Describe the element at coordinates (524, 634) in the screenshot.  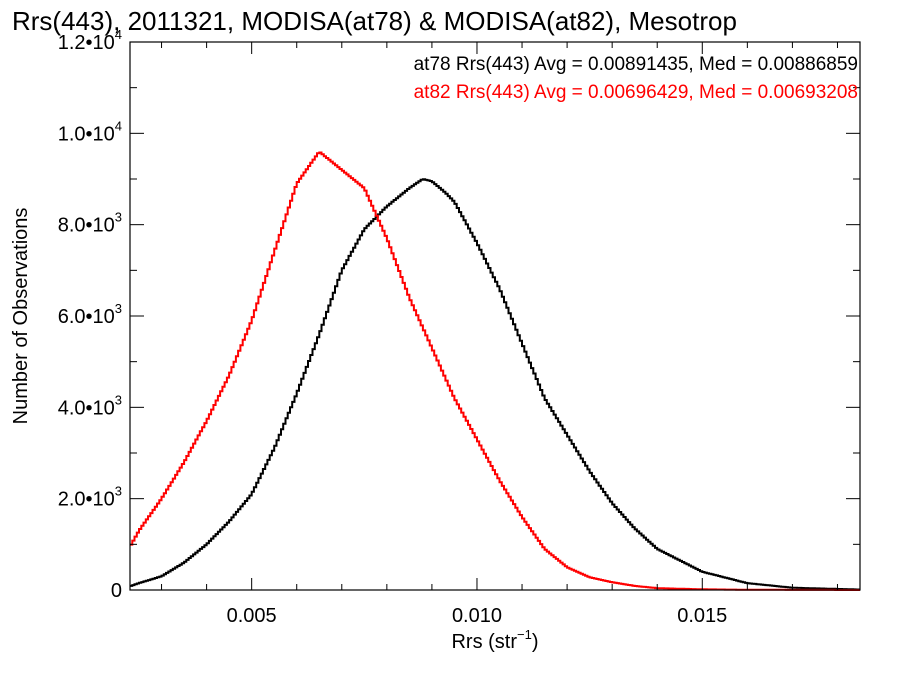
I see `x-axis-label-sup: −1` at that location.